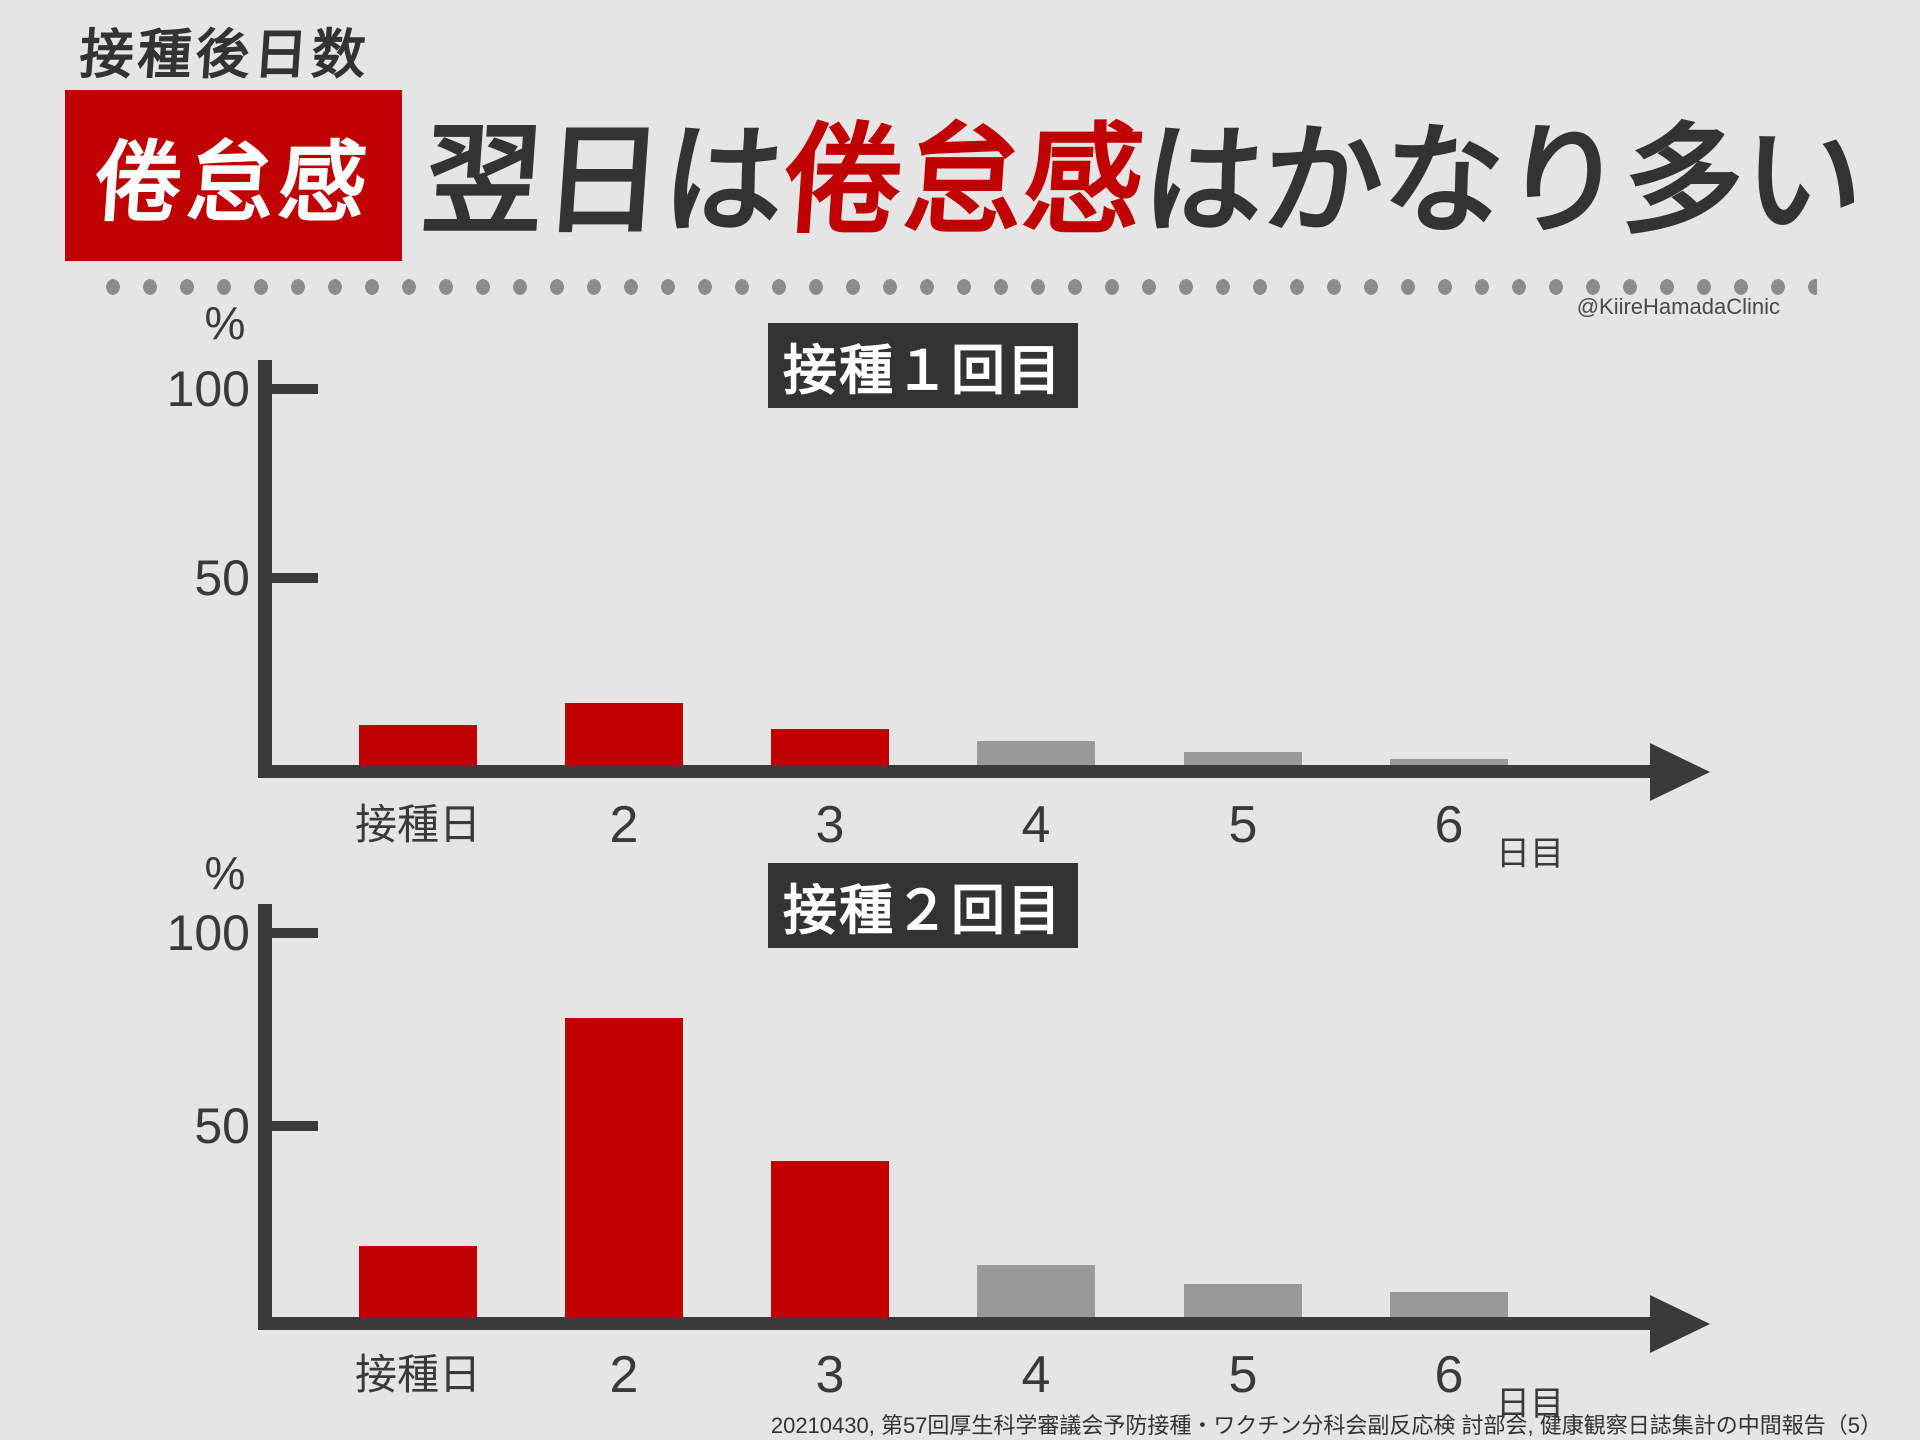 This screenshot has width=1920, height=1440. Describe the element at coordinates (233, 182) in the screenshot. I see `symptom-badge-label: 倦怠感` at that location.